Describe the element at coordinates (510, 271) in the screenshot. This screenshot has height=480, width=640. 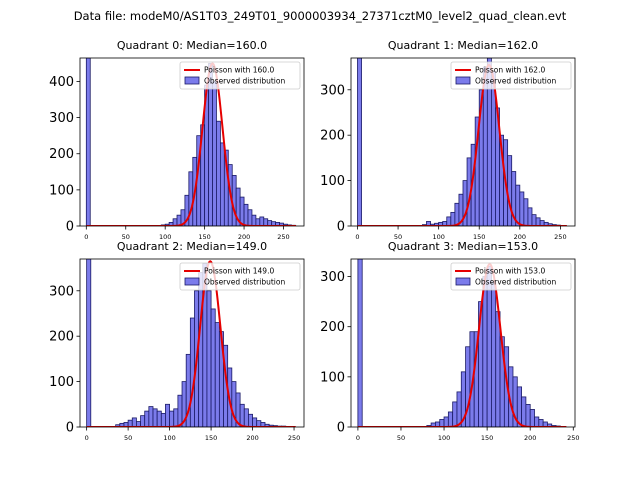
I see `legend-label-poisson: Poisson with 153.0` at that location.